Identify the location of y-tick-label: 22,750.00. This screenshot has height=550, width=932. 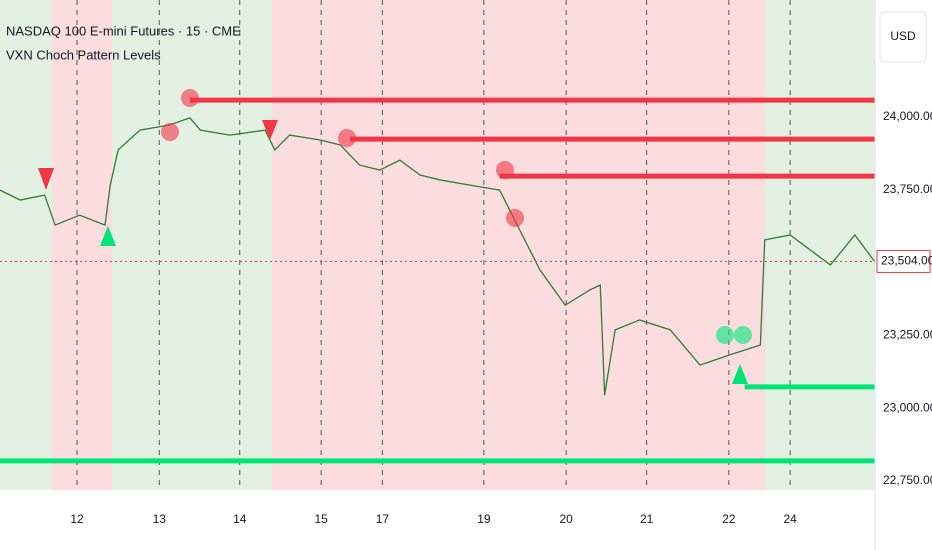
(907, 480).